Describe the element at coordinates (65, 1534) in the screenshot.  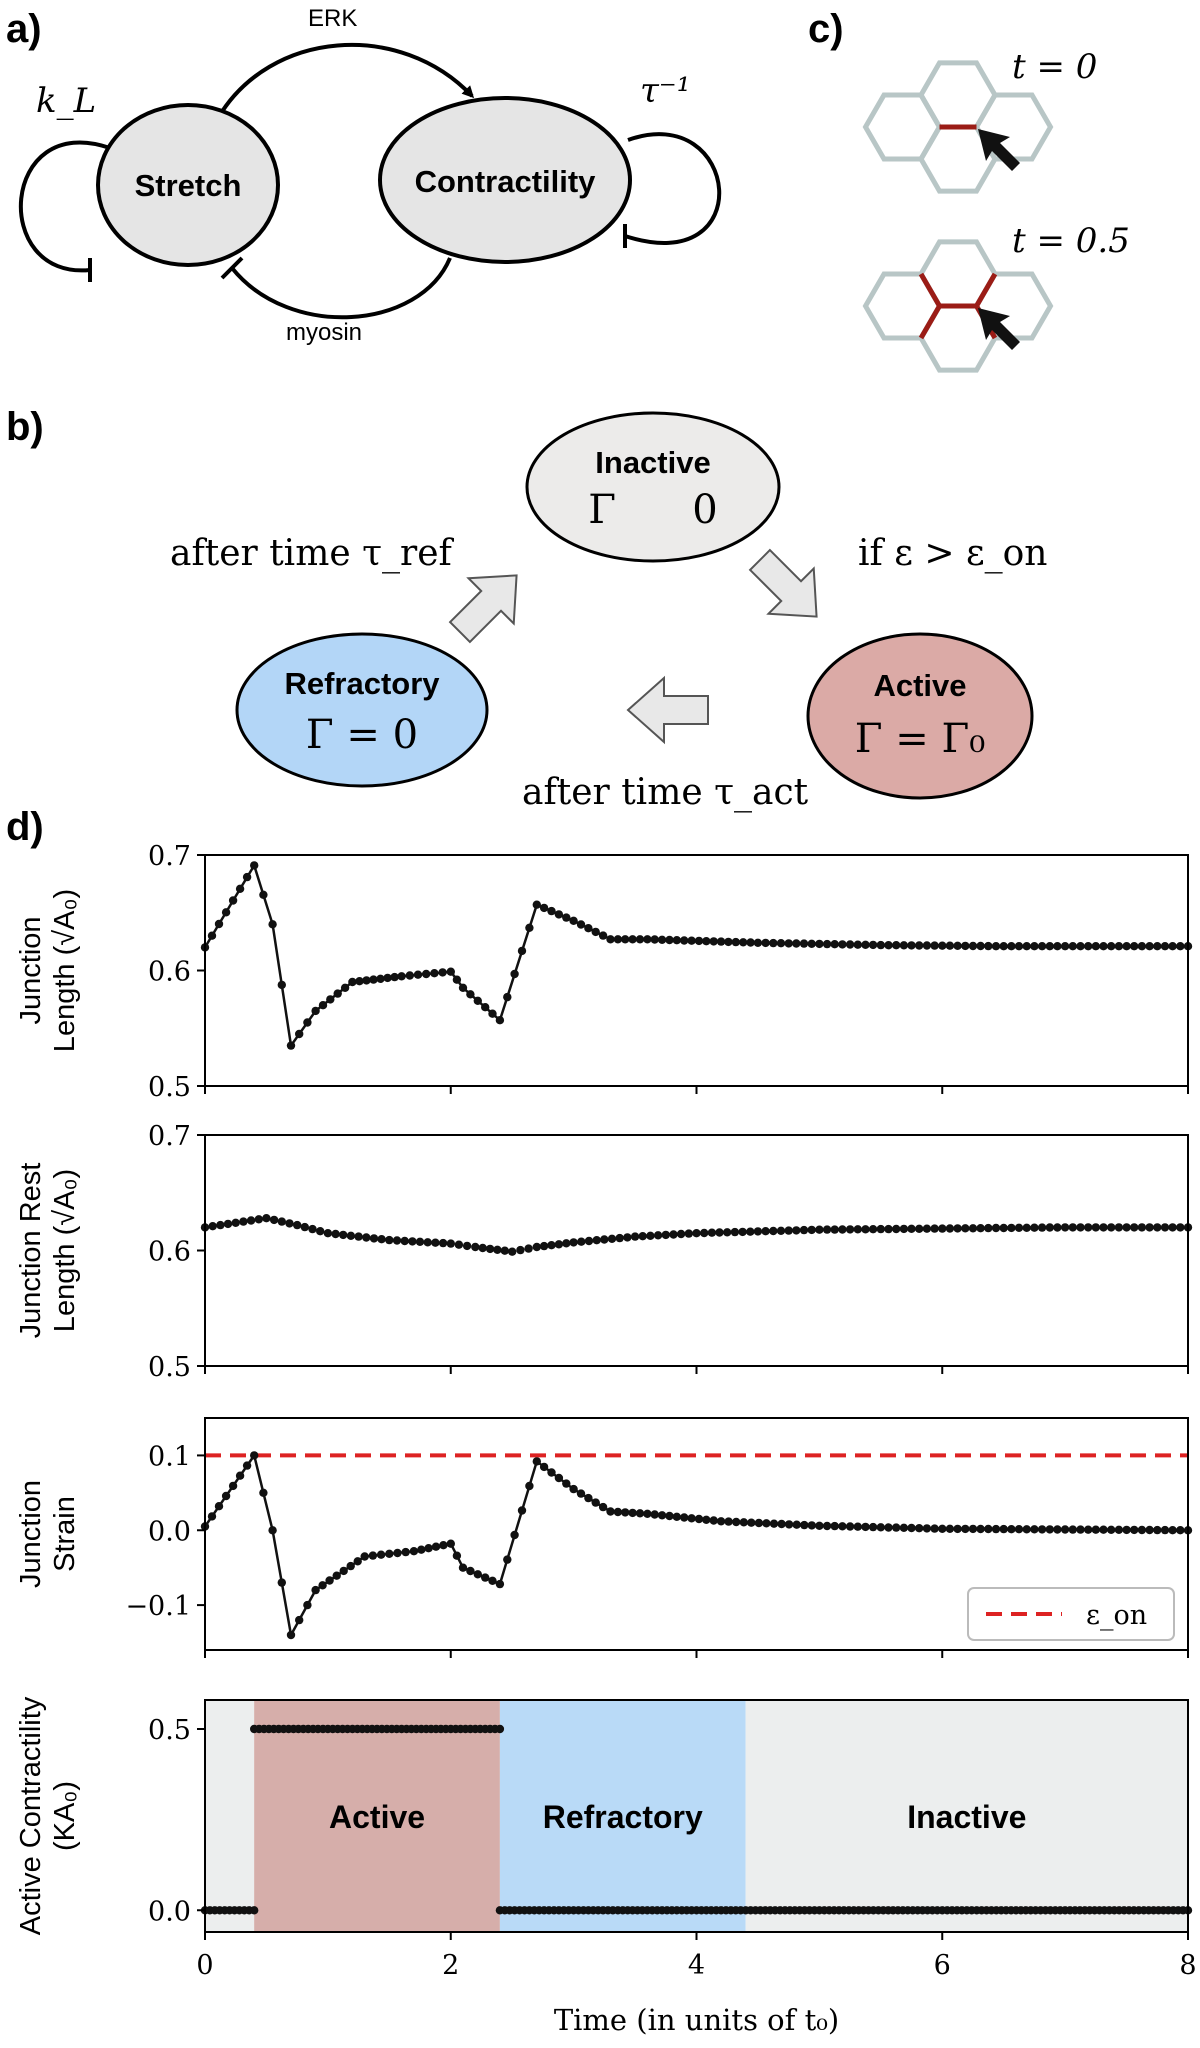
I see `y-axis-label: Strain` at that location.